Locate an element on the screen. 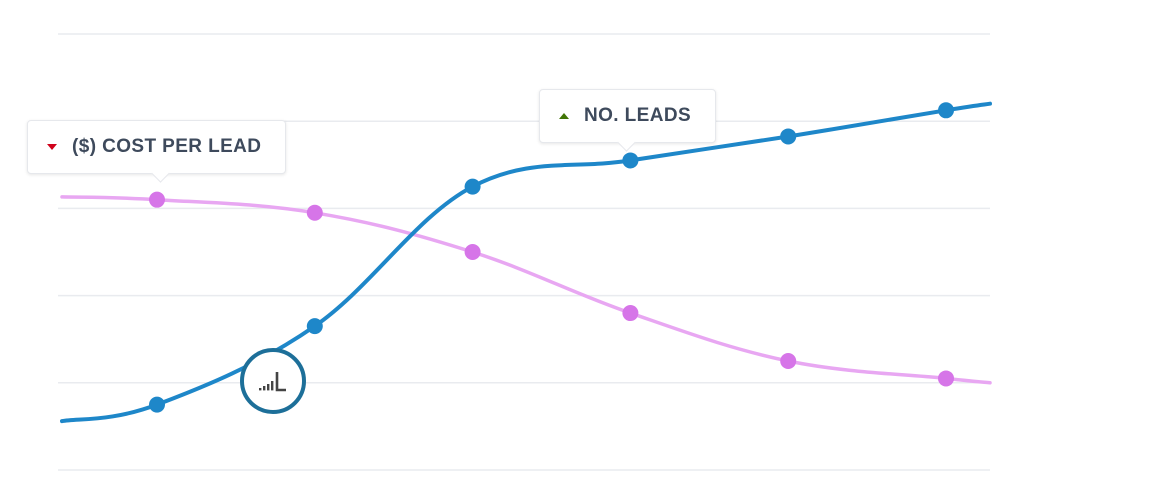 This screenshot has width=1168, height=504. triangle-down-icon is located at coordinates (52, 147).